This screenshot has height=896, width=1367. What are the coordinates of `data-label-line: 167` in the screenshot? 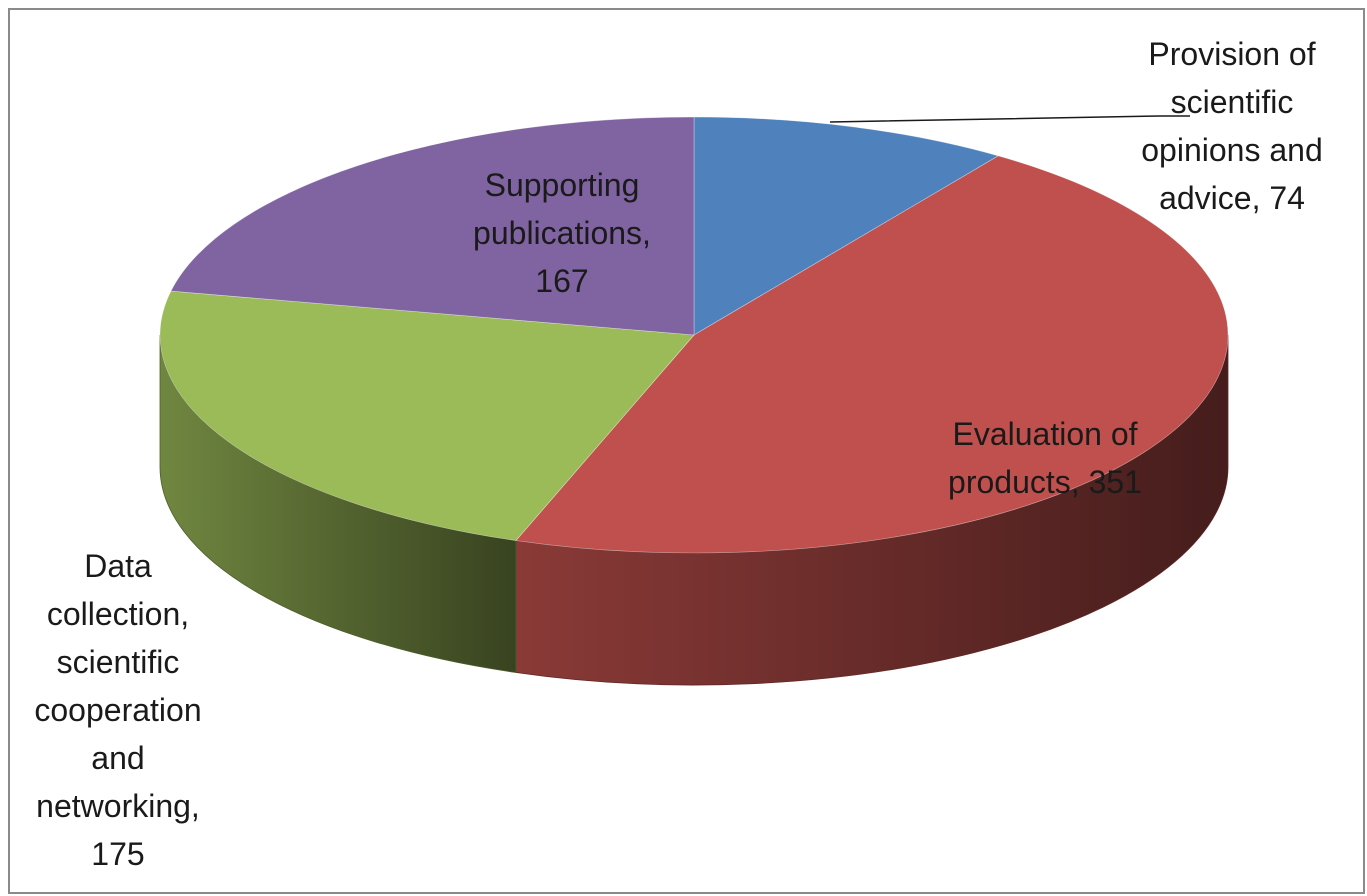 It's located at (561, 281).